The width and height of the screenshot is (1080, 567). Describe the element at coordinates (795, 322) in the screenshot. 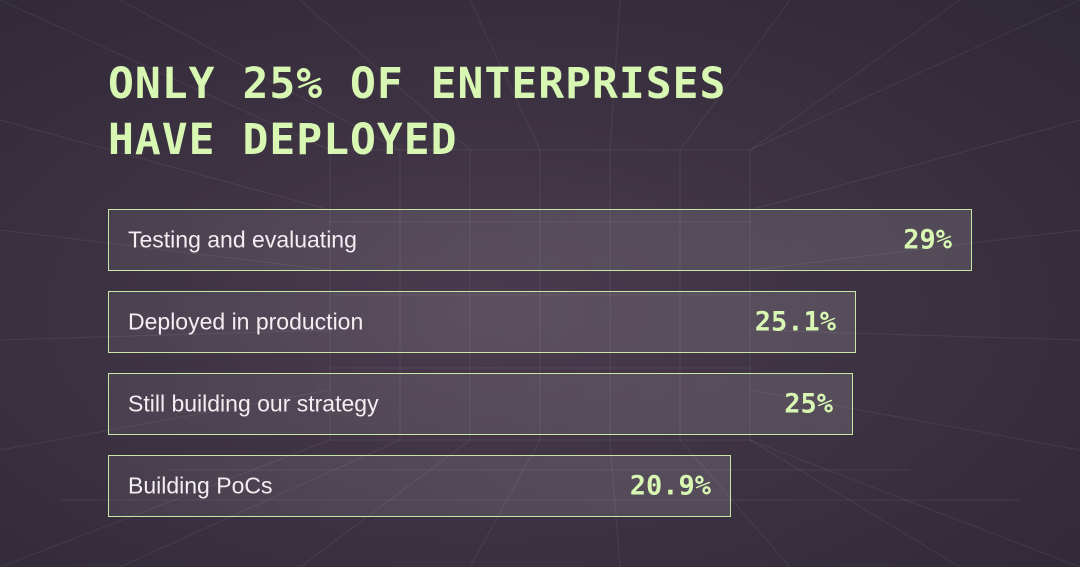

I see `bar-value-label: 25.1%` at that location.